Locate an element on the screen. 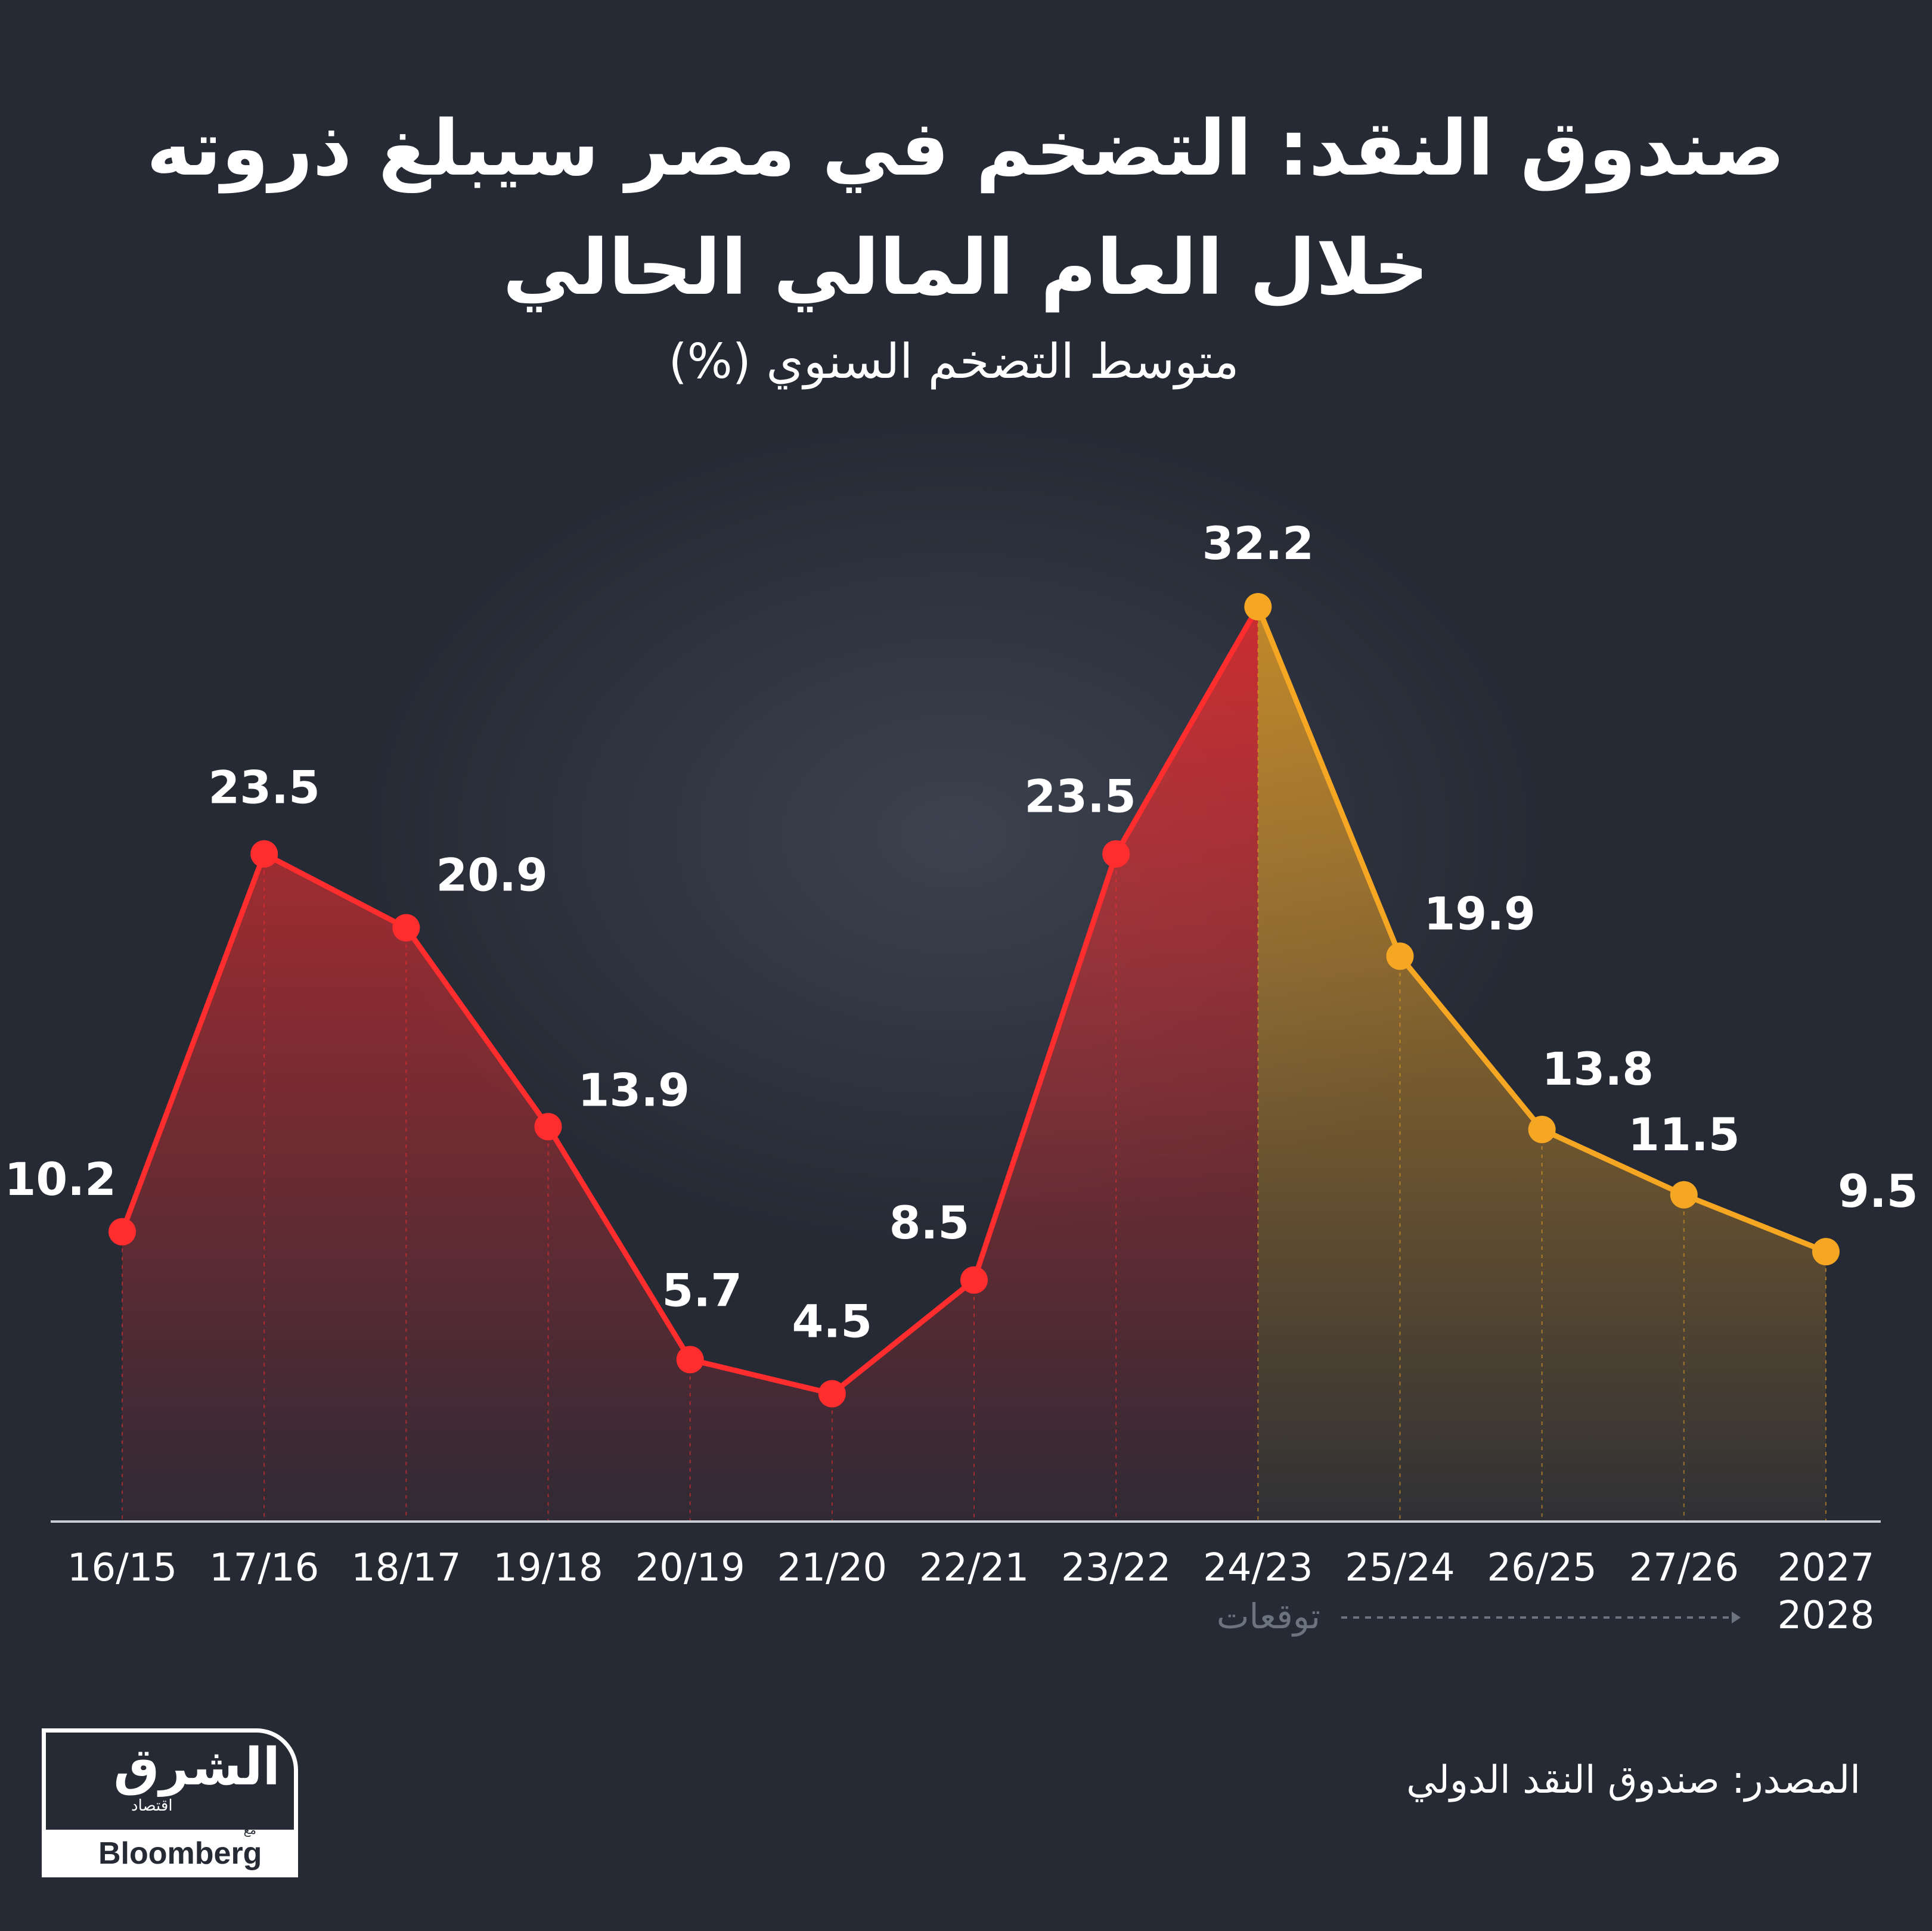  x-tick-label: 25/24 is located at coordinates (1400, 1568).